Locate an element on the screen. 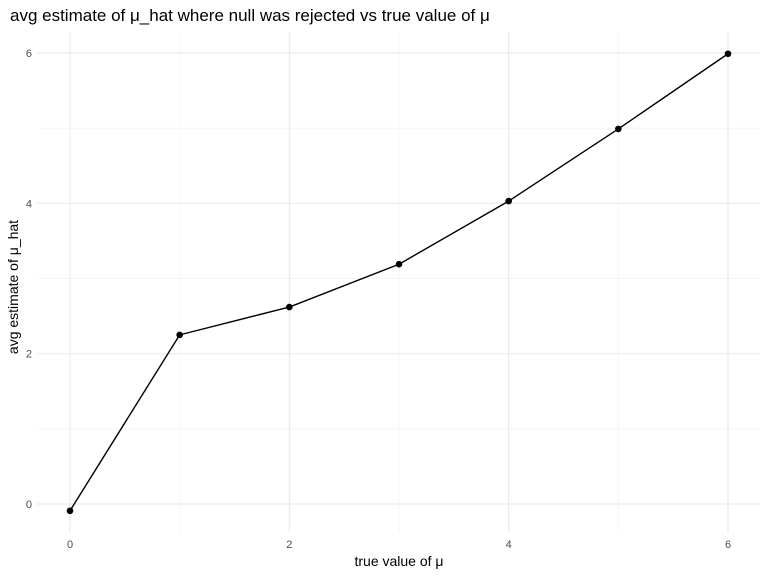 The width and height of the screenshot is (768, 576). y-tick-label: 2 is located at coordinates (29, 355).